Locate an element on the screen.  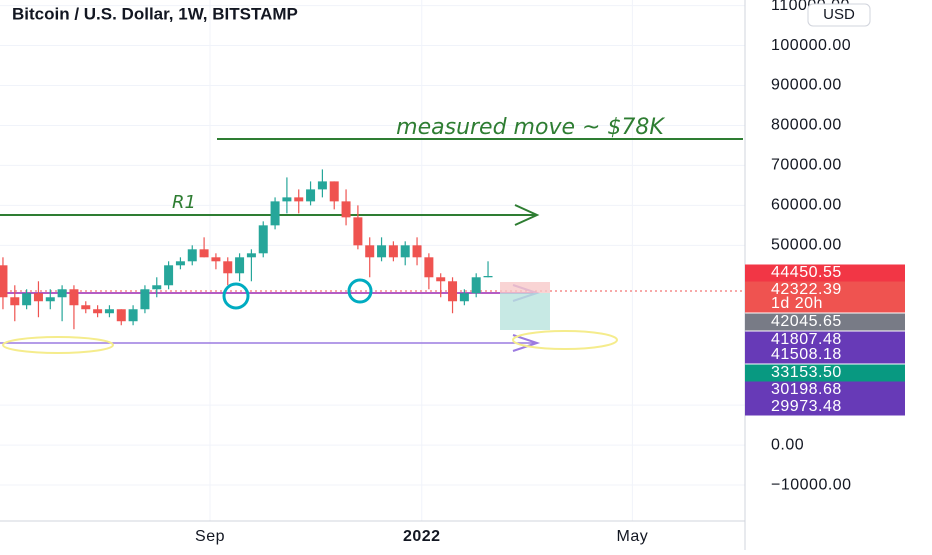
annotation: R1 is located at coordinates (184, 202).